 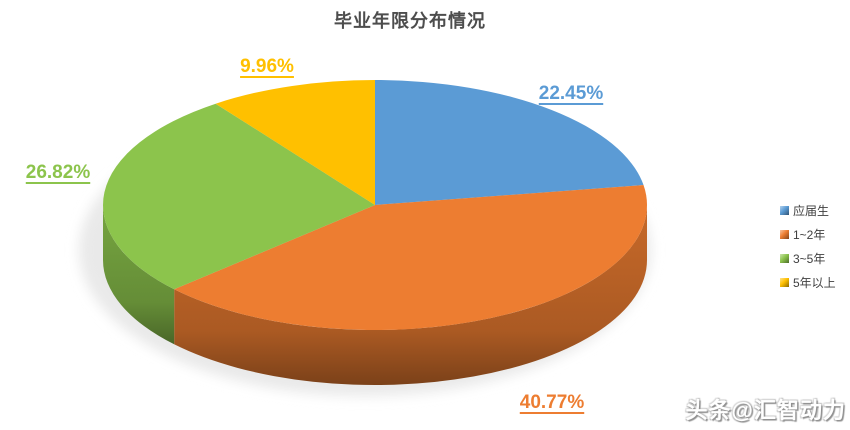 I want to click on data-label-fresh-graduate: 22.45%, so click(x=571, y=93).